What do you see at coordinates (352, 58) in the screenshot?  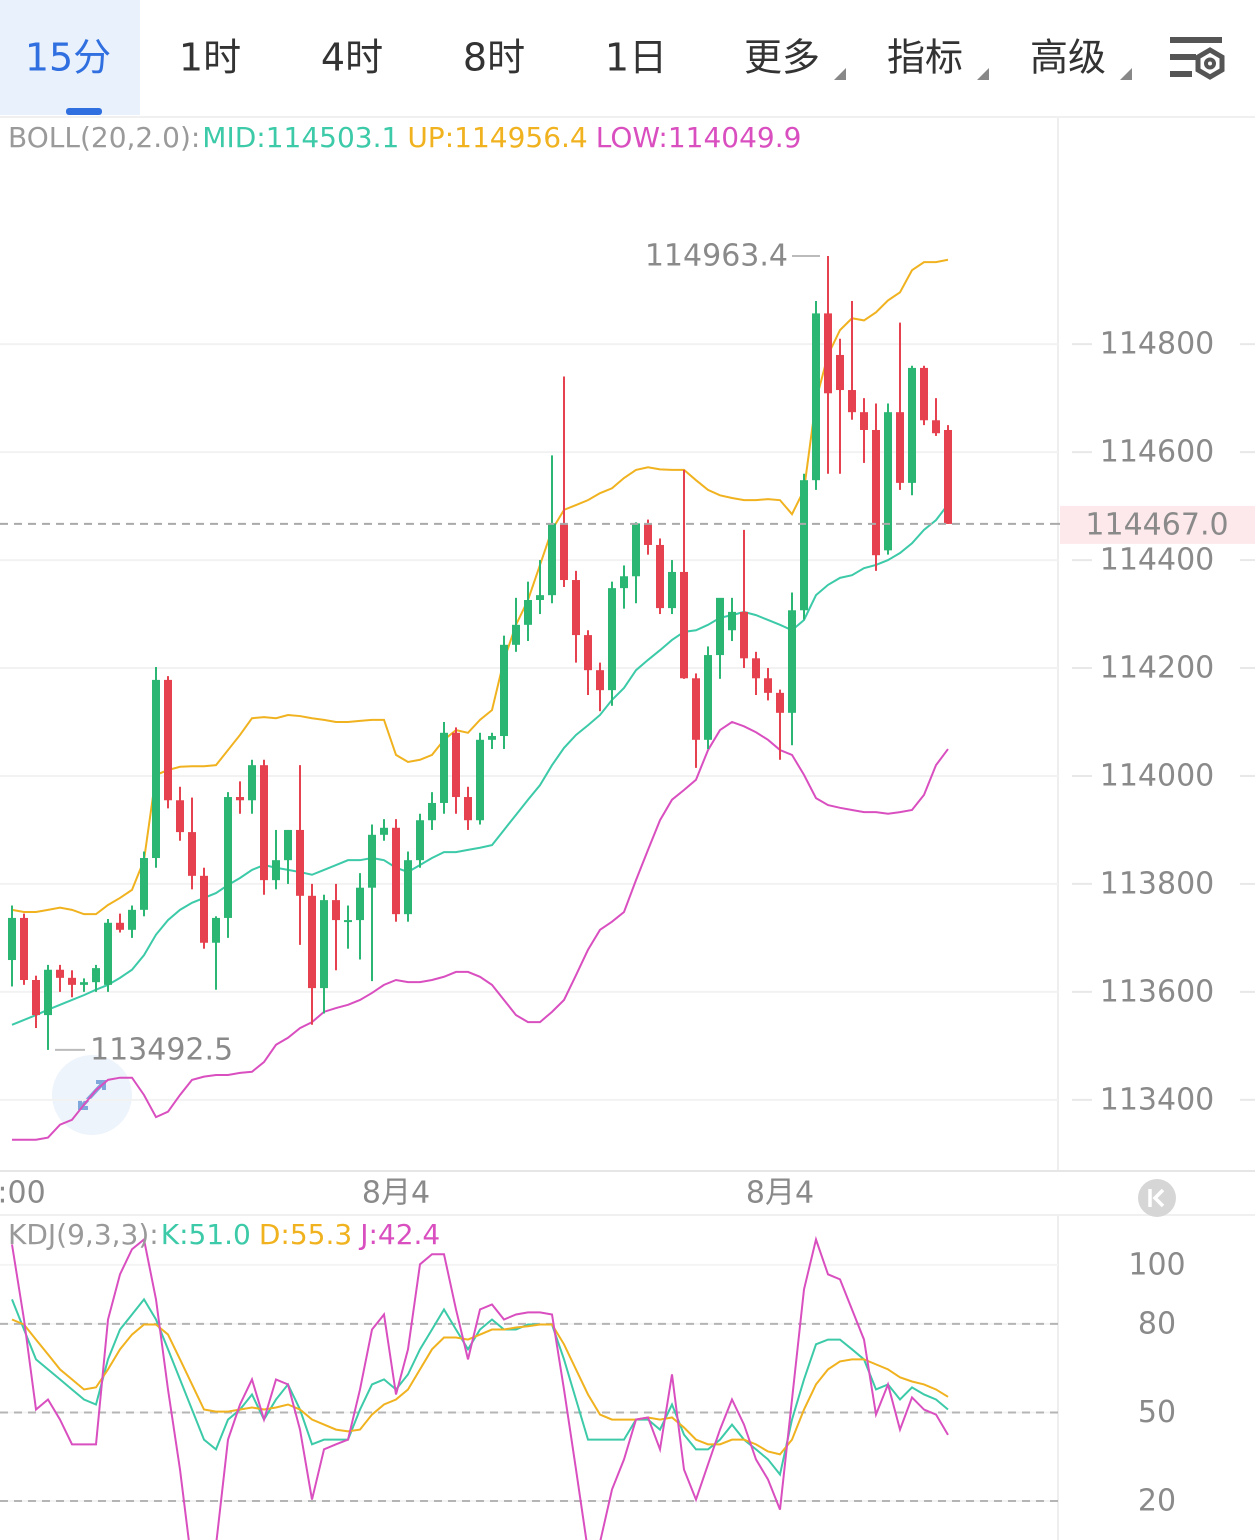 I see `tab: 4时` at bounding box center [352, 58].